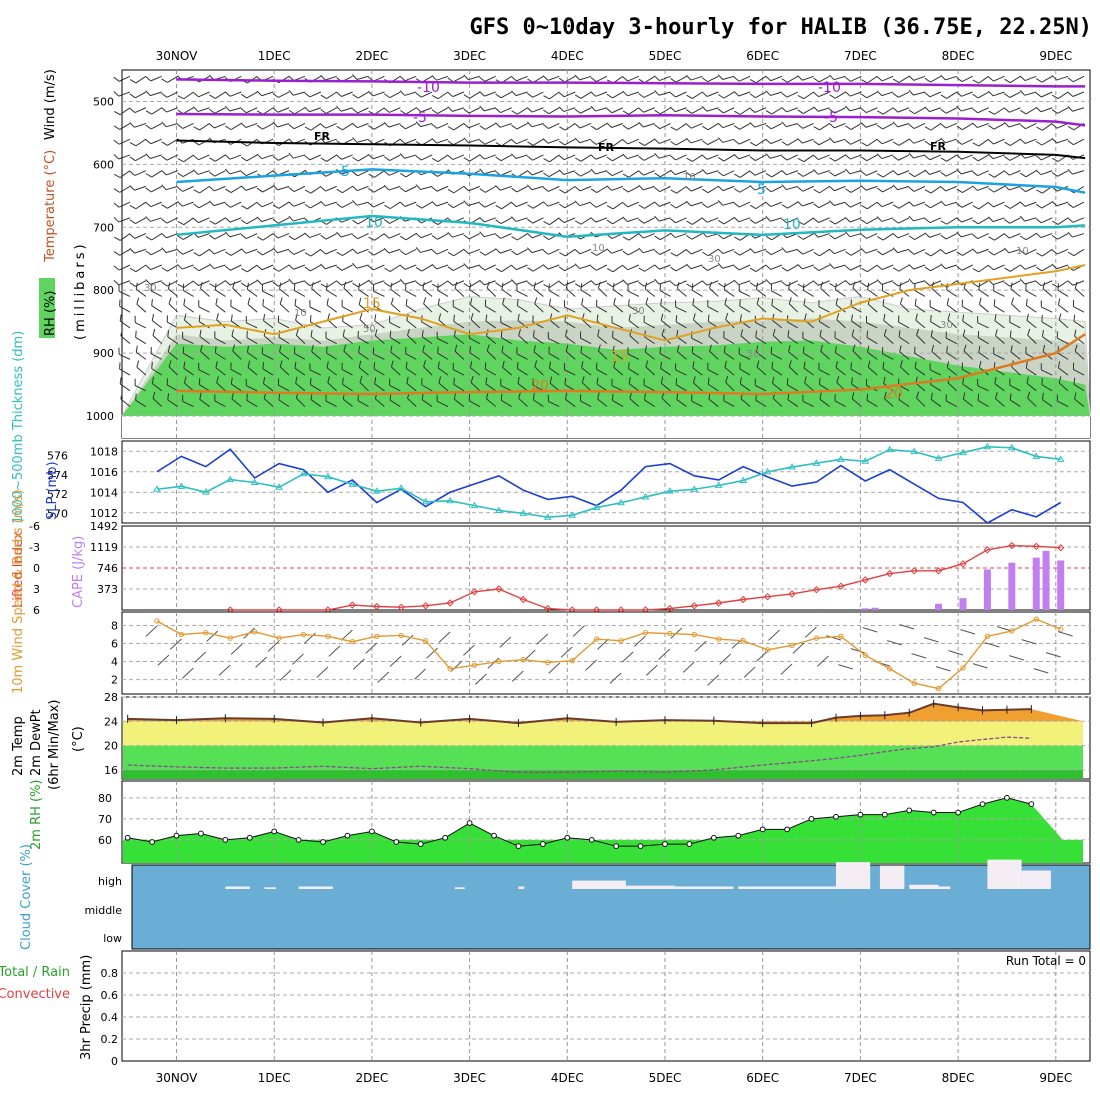 Image resolution: width=1100 pixels, height=1100 pixels. What do you see at coordinates (894, 394) in the screenshot?
I see `contour-label: 20` at bounding box center [894, 394].